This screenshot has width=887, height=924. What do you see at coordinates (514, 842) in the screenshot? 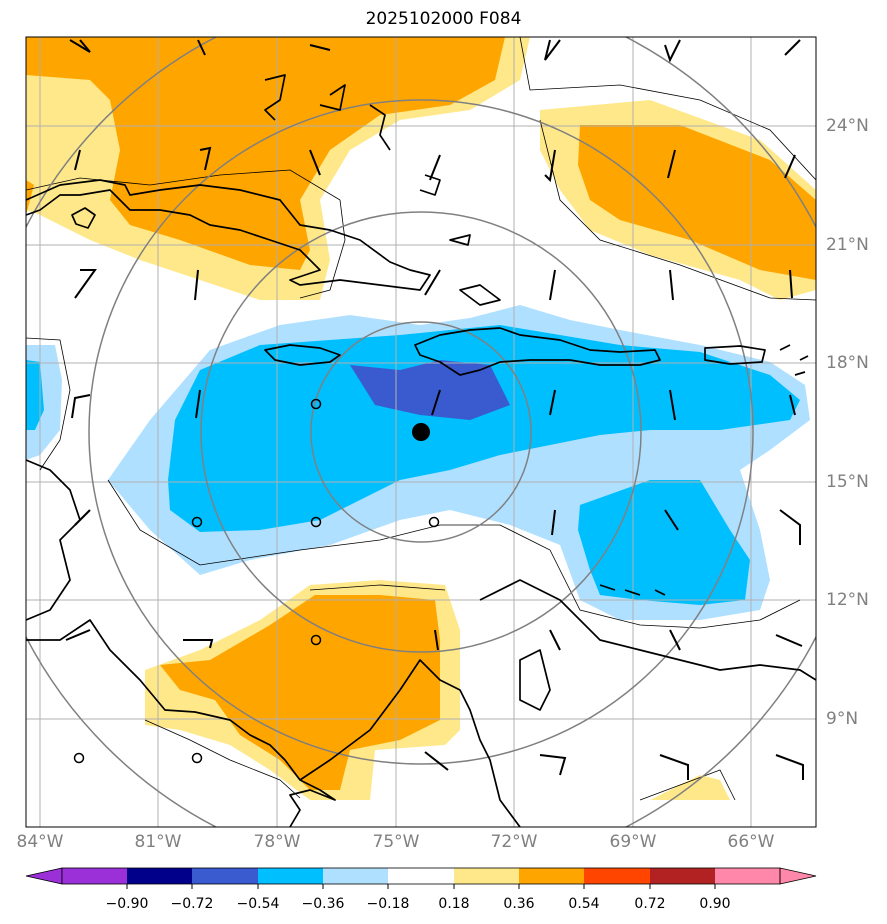
I see `lon-label-72w: 72°W` at bounding box center [514, 842].